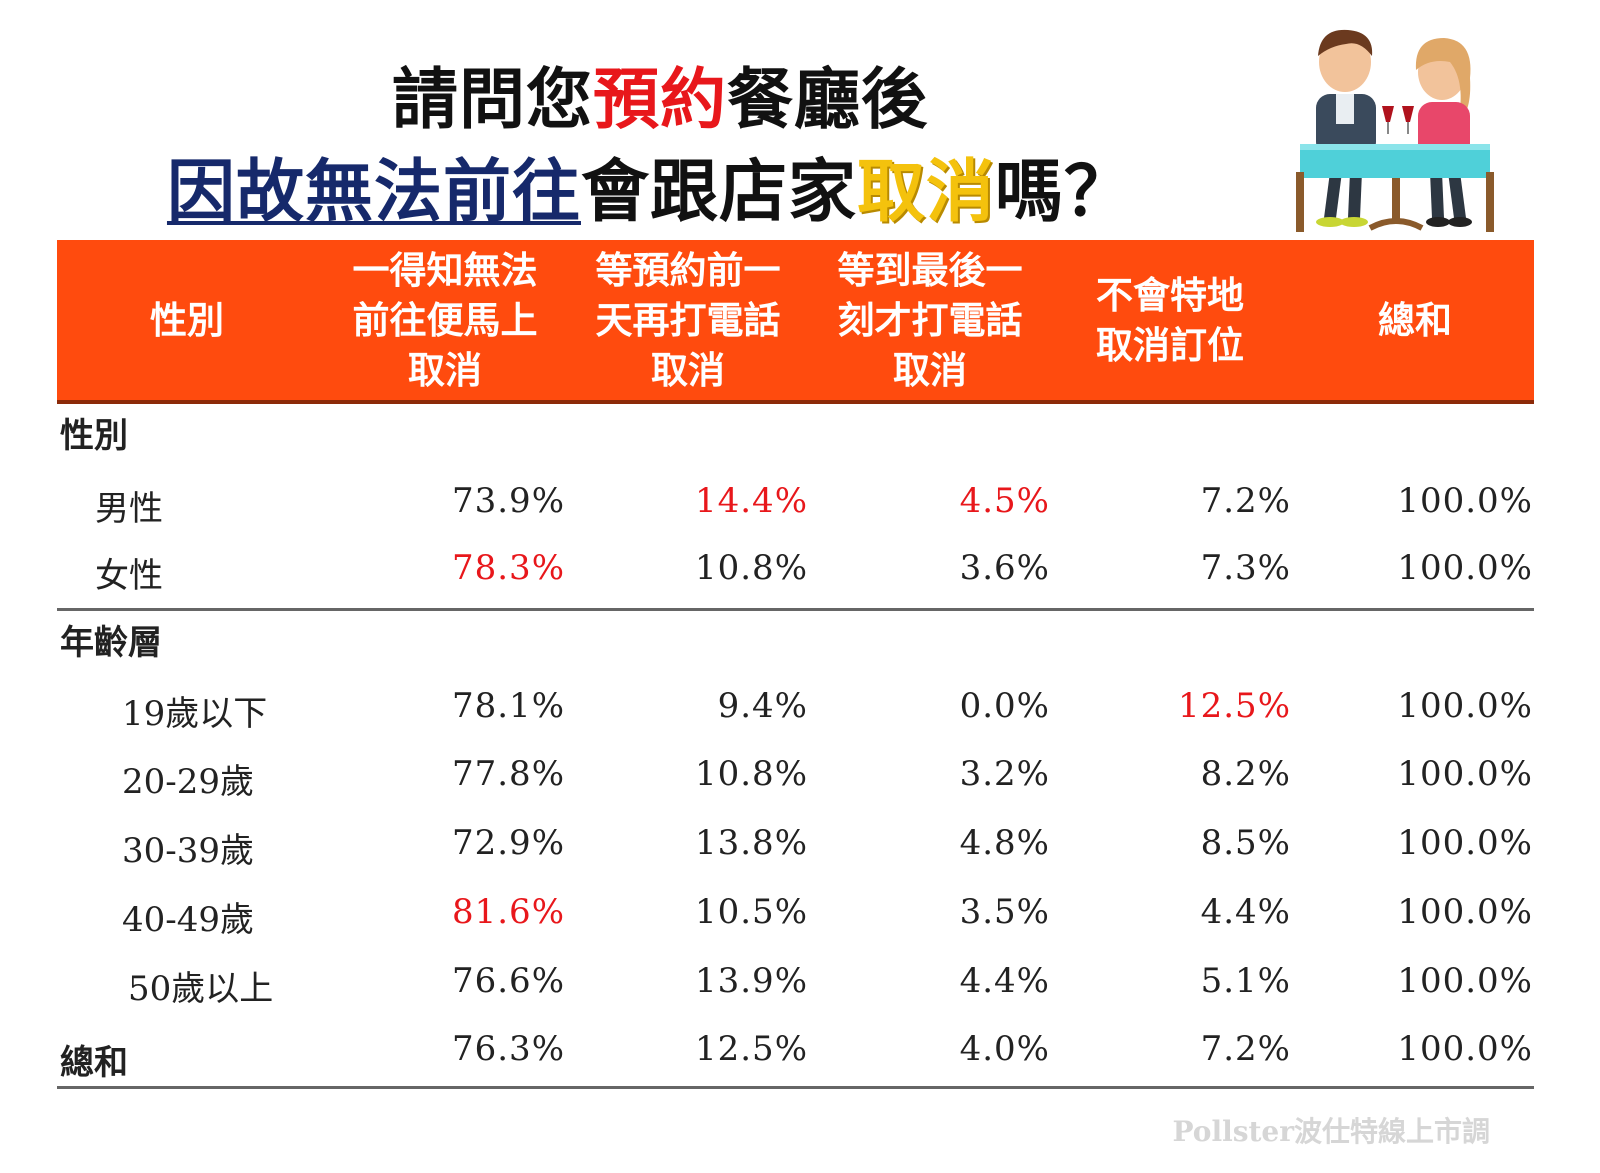 The height and width of the screenshot is (1173, 1600). What do you see at coordinates (129, 576) in the screenshot?
I see `row-label: 女性` at bounding box center [129, 576].